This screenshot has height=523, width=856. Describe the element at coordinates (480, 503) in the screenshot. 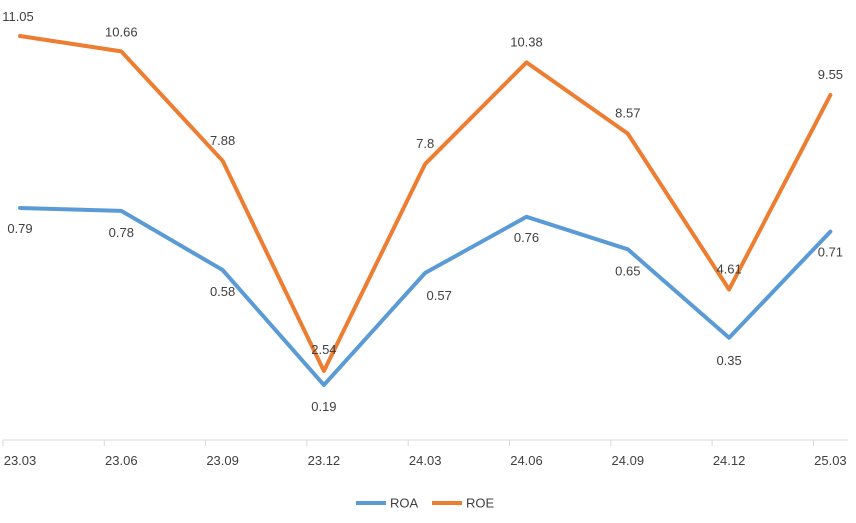

I see `legend-label: ROE` at that location.